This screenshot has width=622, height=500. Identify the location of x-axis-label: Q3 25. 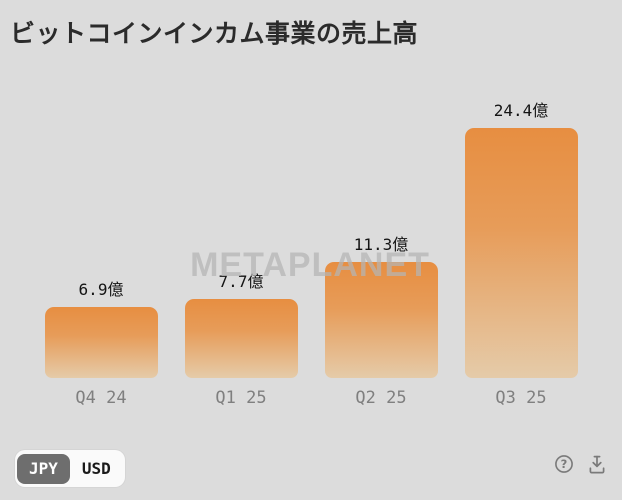
(521, 398).